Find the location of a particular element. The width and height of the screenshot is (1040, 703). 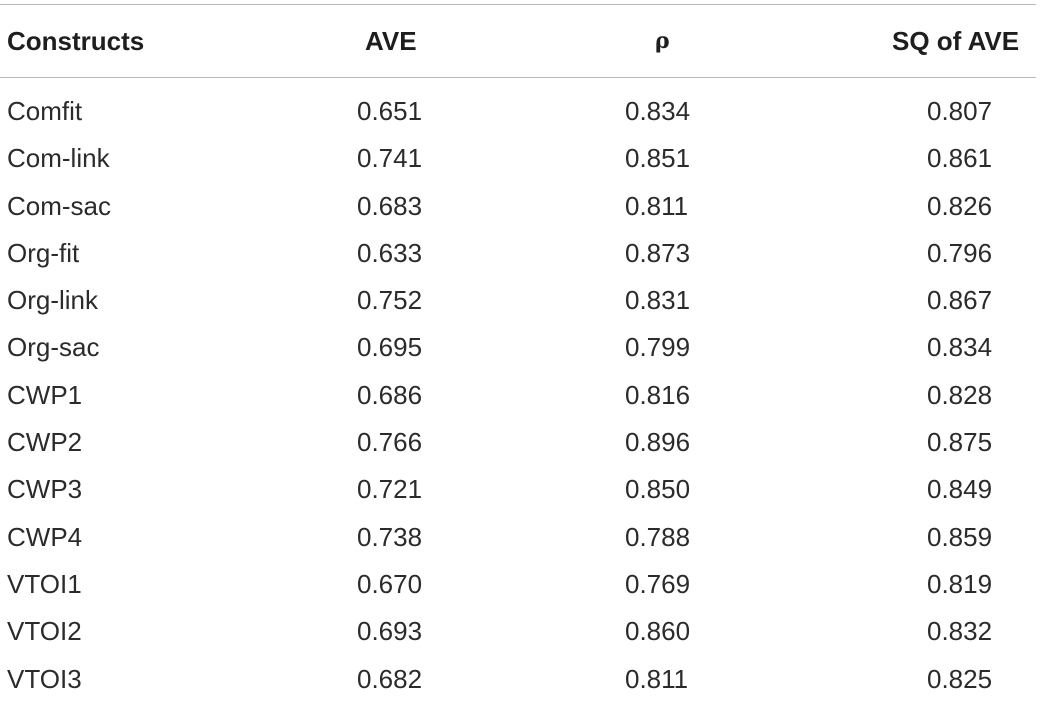

cell-construct: Comfit is located at coordinates (45, 111).